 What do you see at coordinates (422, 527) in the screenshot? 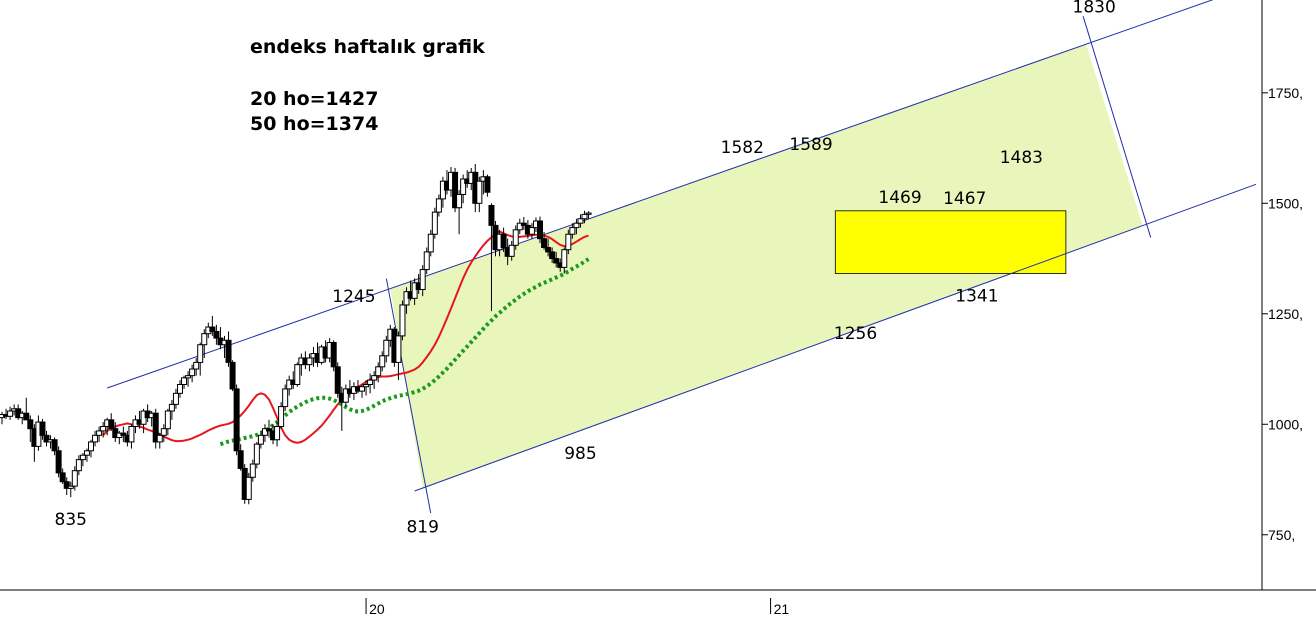
I see `price-annotation: 819` at bounding box center [422, 527].